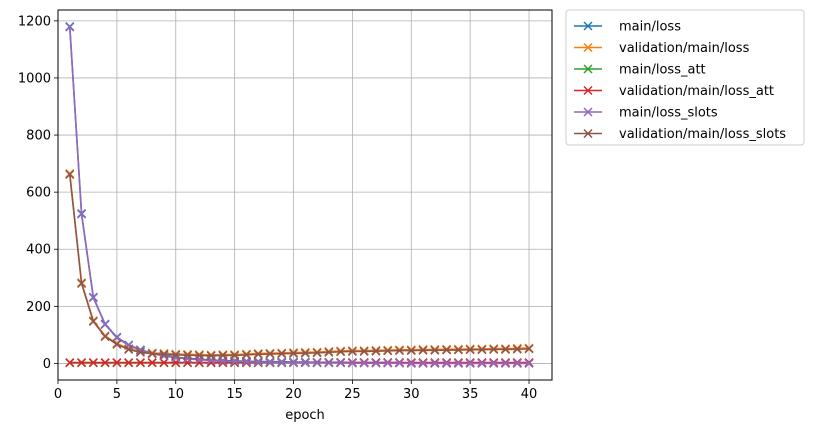 Image resolution: width=814 pixels, height=432 pixels. Describe the element at coordinates (305, 415) in the screenshot. I see `x-axis-label: epoch` at that location.